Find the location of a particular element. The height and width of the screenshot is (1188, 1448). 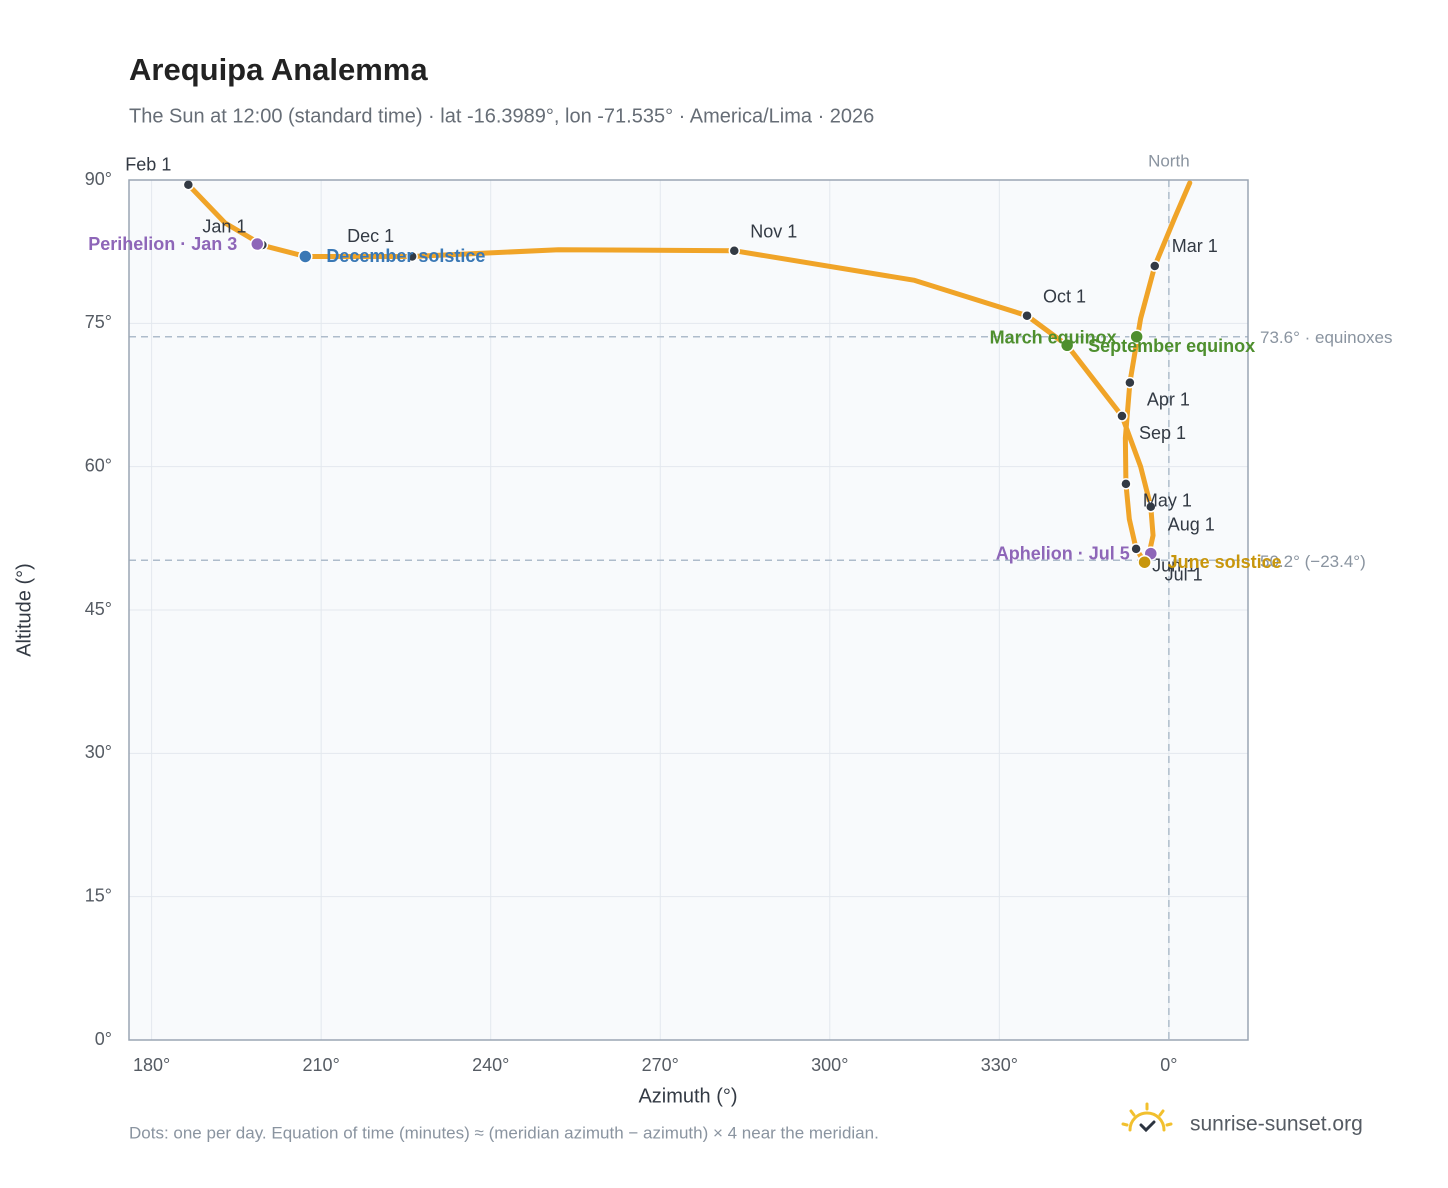

x-tick-label: 180° is located at coordinates (151, 1065).